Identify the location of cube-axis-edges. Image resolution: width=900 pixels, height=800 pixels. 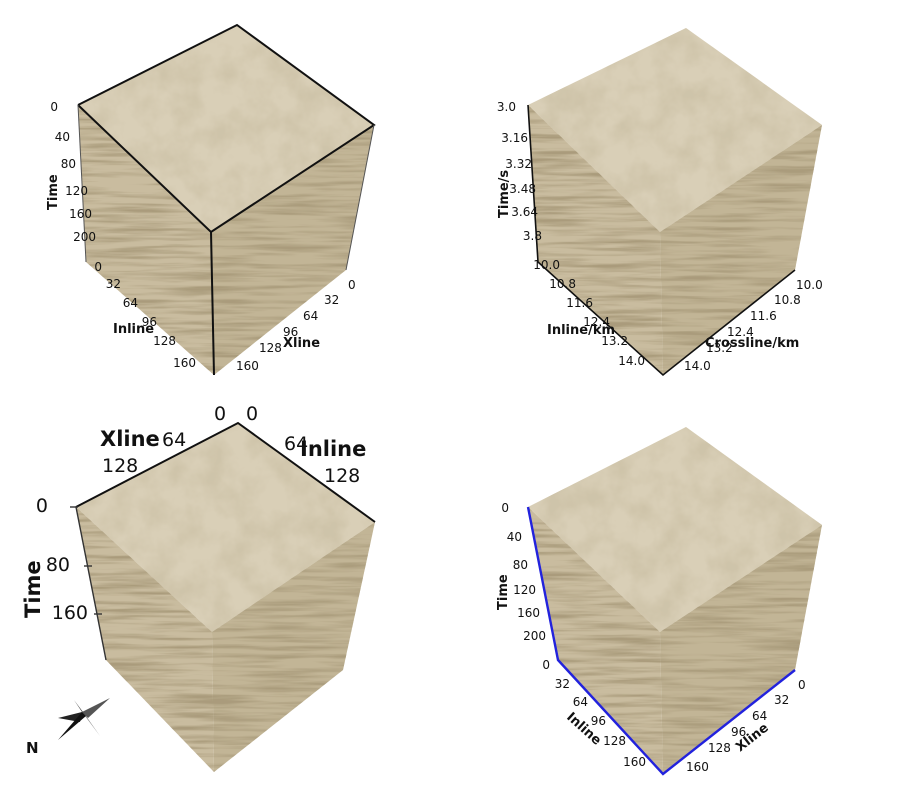
(661, 240).